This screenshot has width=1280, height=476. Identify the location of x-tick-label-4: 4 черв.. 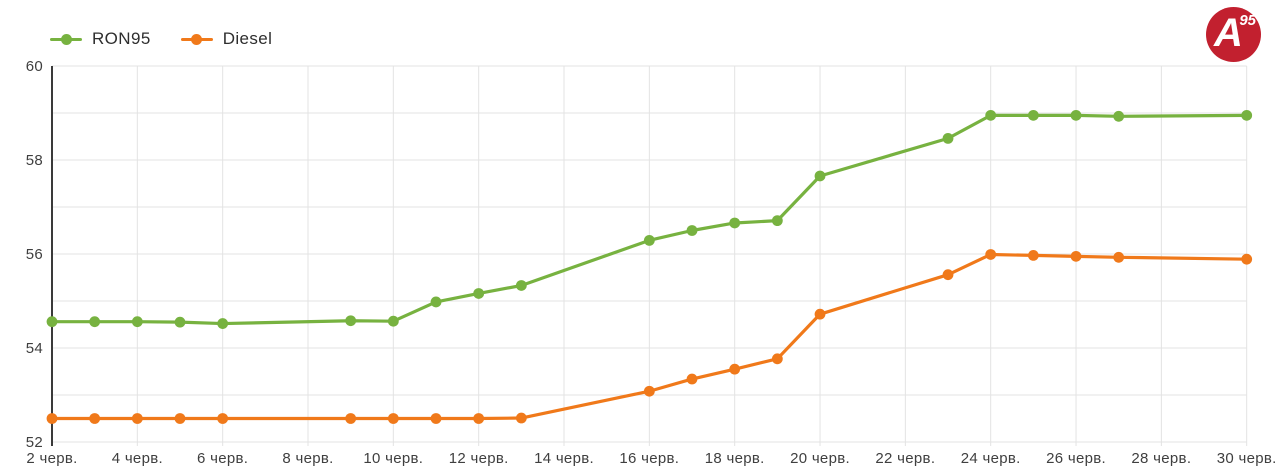
(137, 458).